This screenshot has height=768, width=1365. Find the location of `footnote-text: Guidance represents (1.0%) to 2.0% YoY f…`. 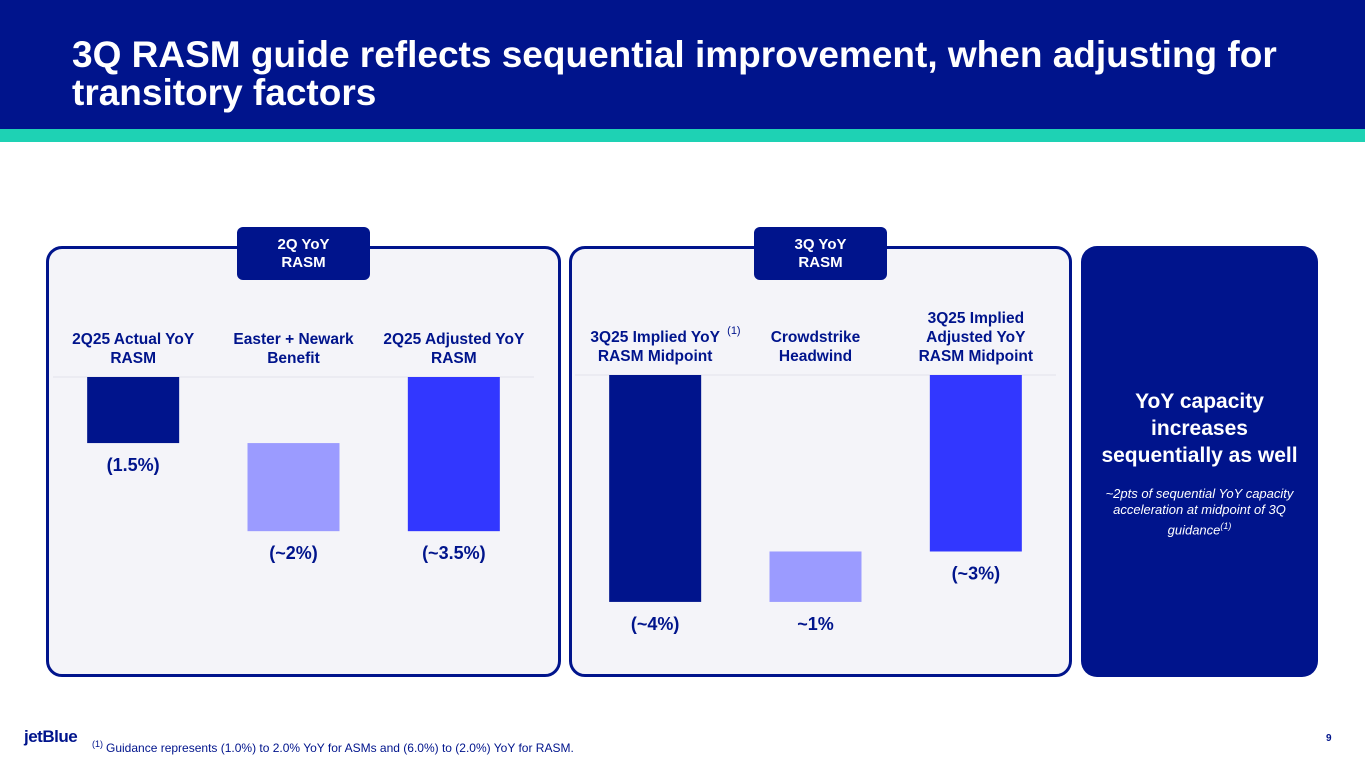

footnote-text: Guidance represents (1.0%) to 2.0% YoY f… is located at coordinates (340, 748).